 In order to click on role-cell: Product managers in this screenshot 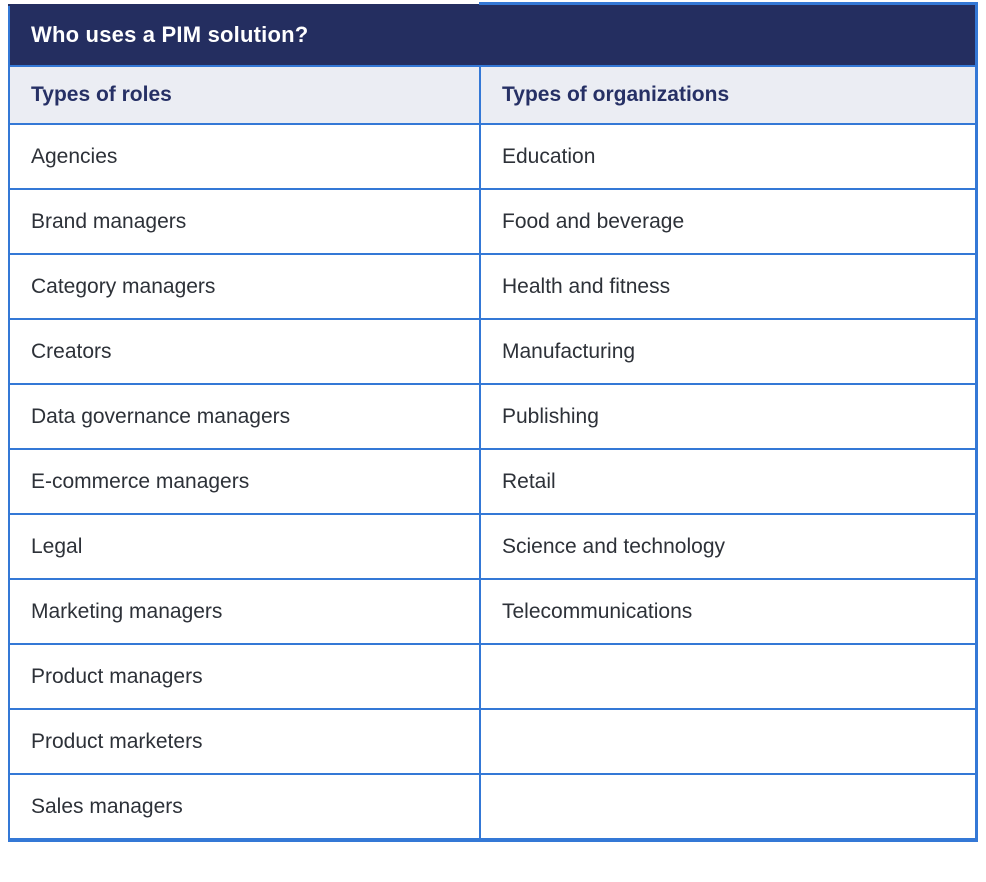, I will do `click(244, 676)`.